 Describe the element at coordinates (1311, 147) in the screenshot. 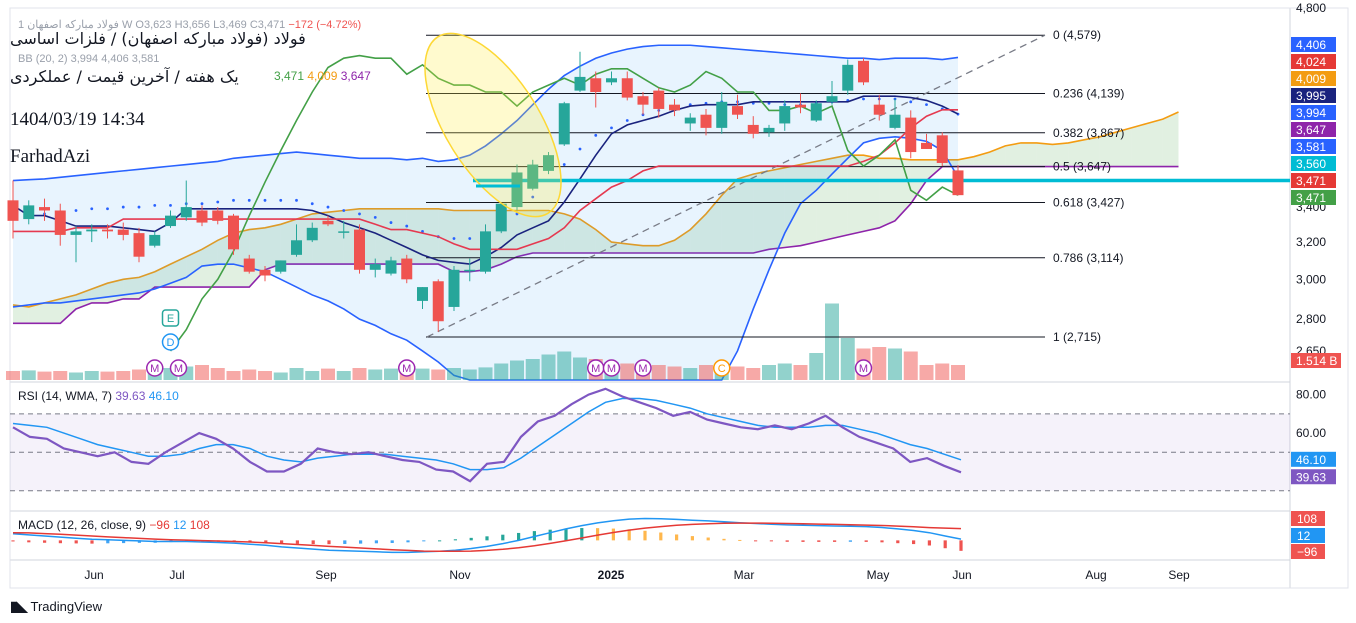

I see `price-tag-text: 3,581` at that location.